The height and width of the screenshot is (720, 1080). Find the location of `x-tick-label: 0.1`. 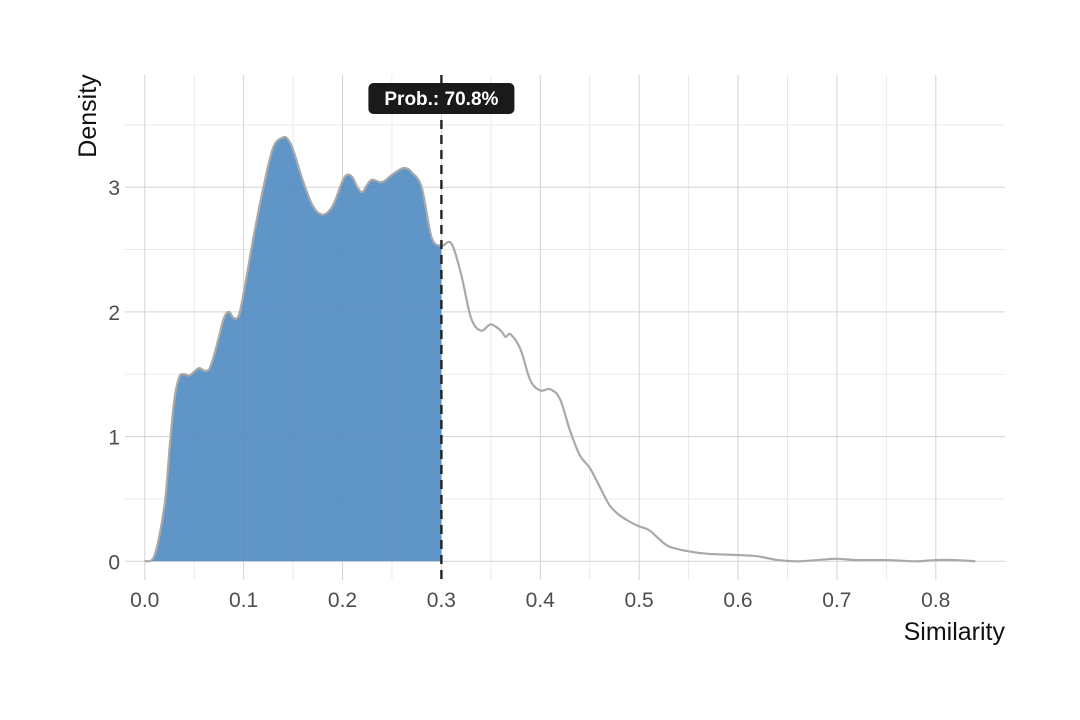

x-tick-label: 0.1 is located at coordinates (243, 600).